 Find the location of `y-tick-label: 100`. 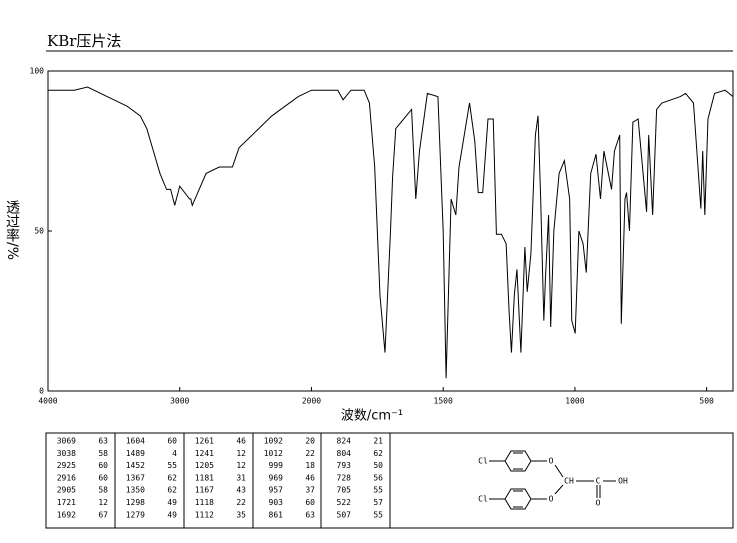

y-tick-label: 100 is located at coordinates (37, 71).